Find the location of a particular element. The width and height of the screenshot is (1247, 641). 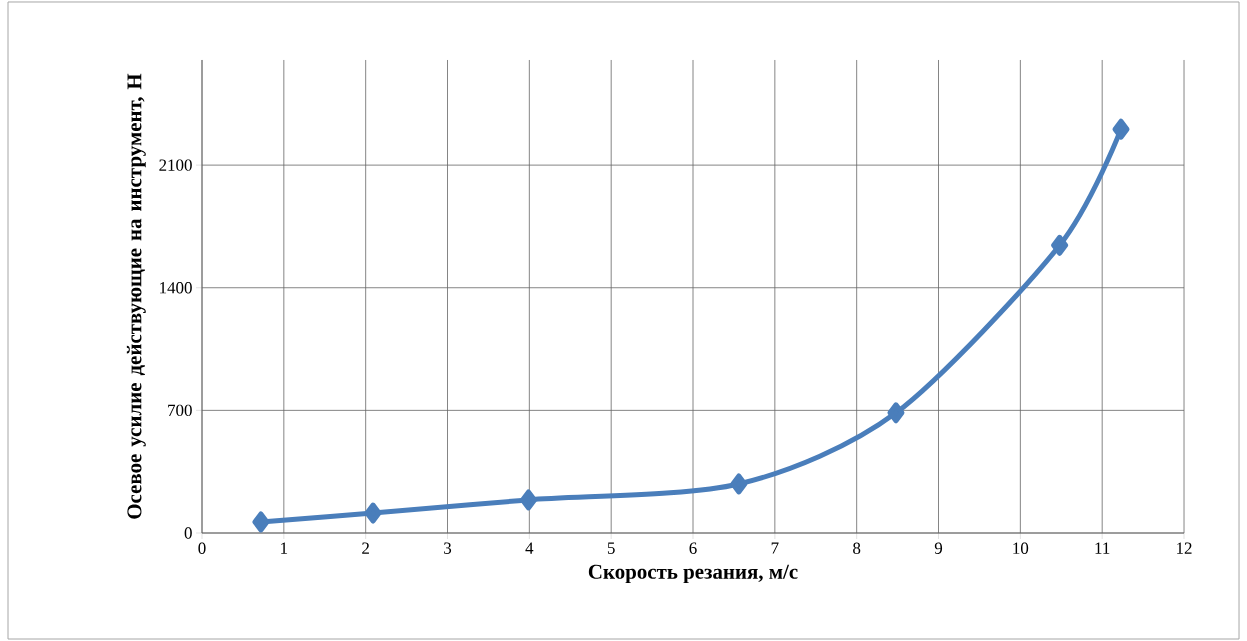

y-axis-title: Осевое усилие действующие на инструмент, Н is located at coordinates (136, 296).